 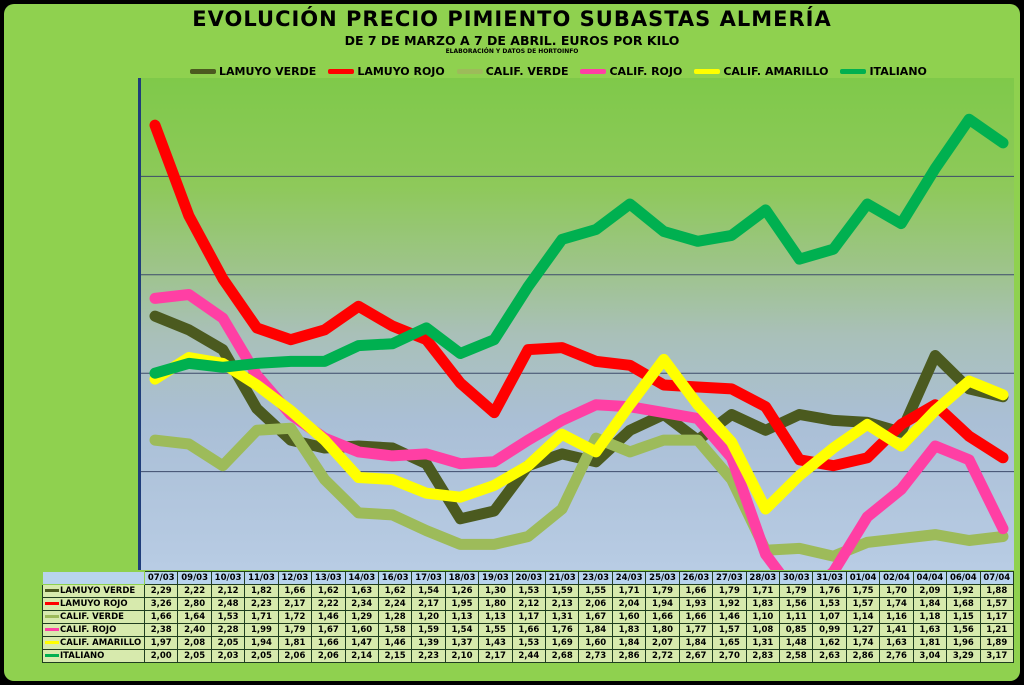 What do you see at coordinates (662, 643) in the screenshot?
I see `table-cell: 2,07` at bounding box center [662, 643].